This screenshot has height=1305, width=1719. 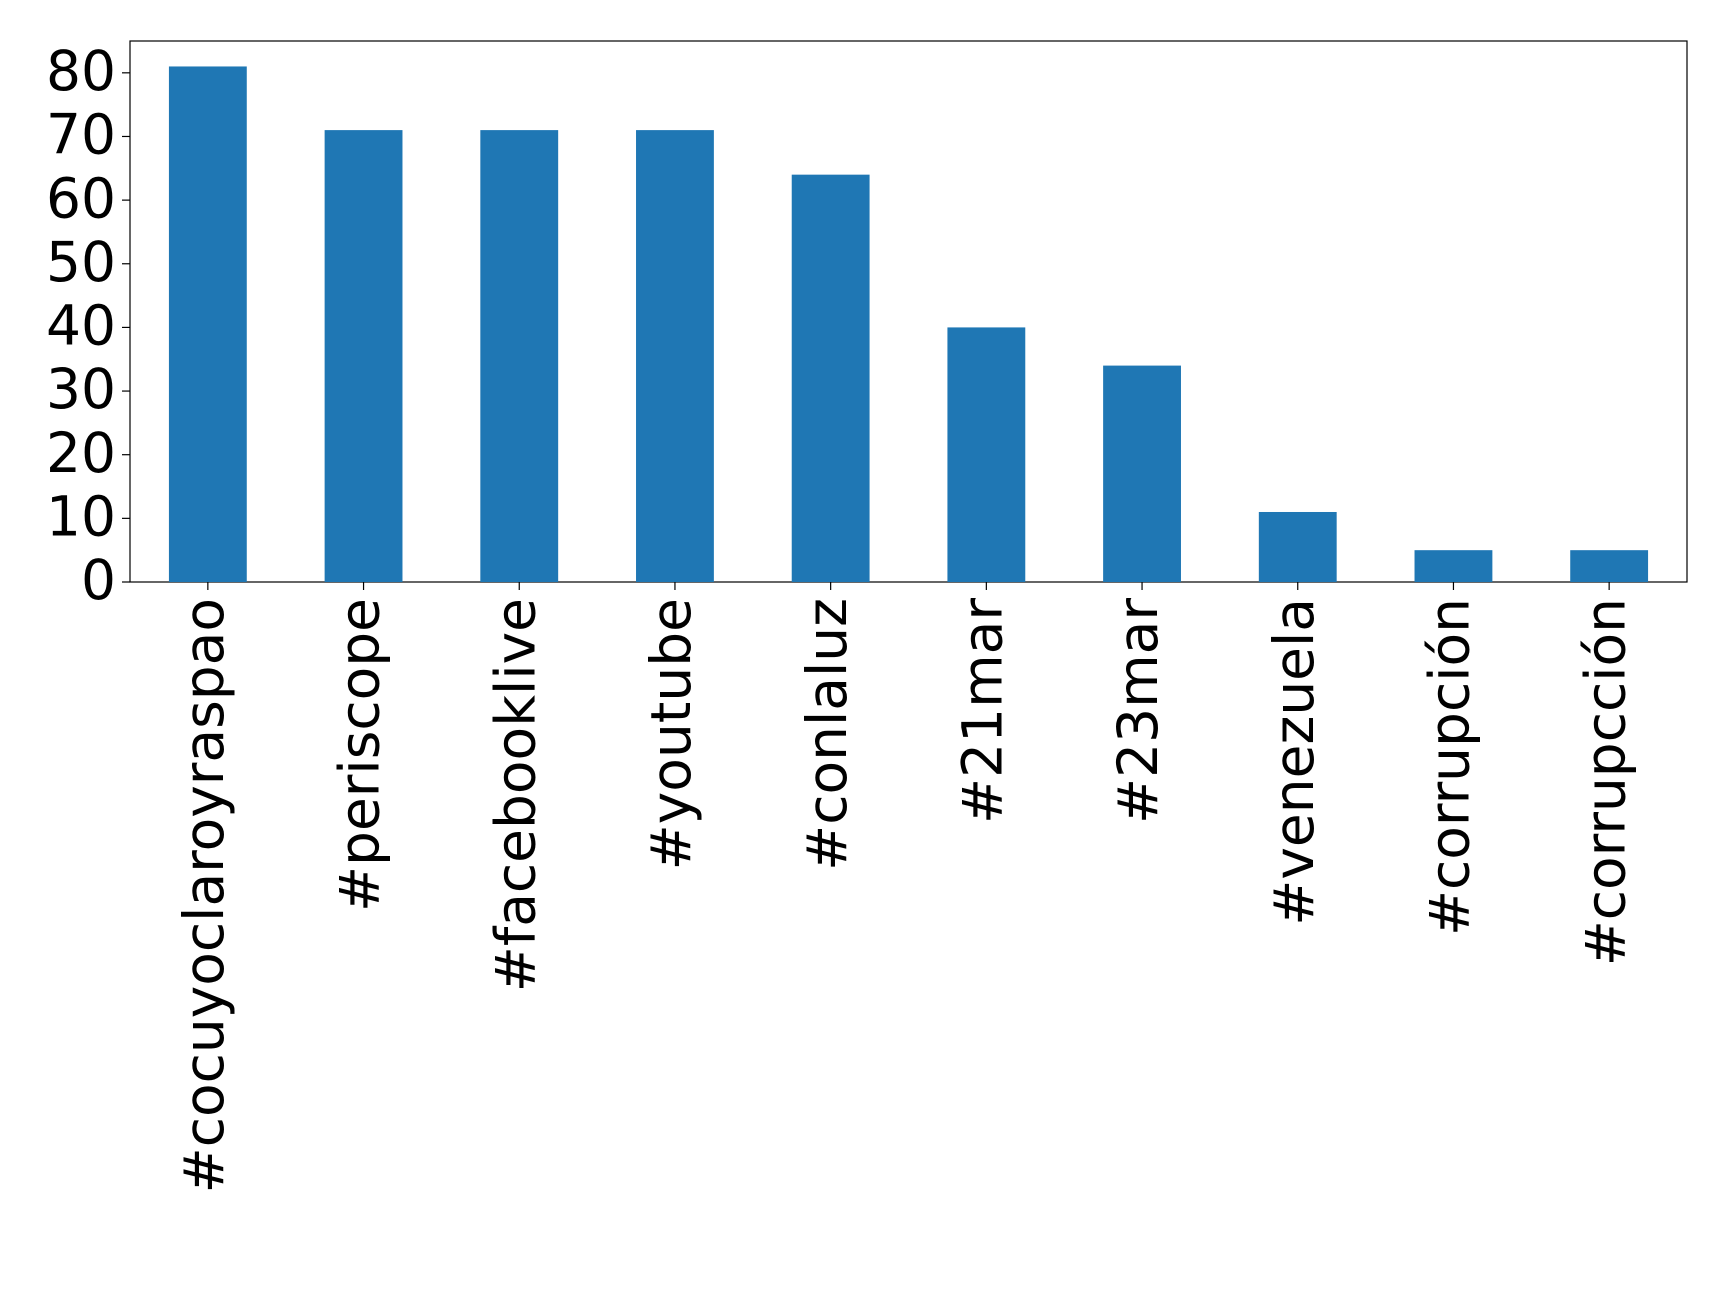 What do you see at coordinates (1605, 782) in the screenshot?
I see `x-tick-label: #corrupcción` at bounding box center [1605, 782].